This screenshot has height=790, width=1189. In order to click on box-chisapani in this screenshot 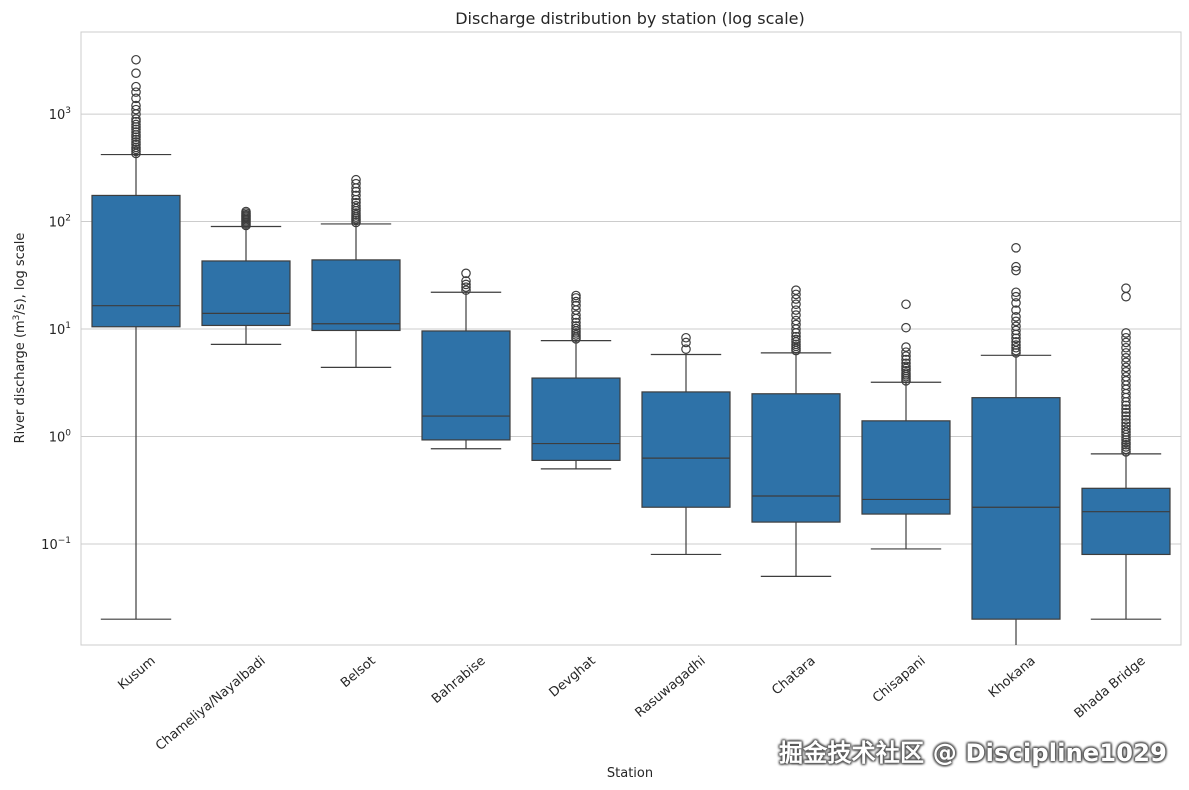, I will do `click(906, 424)`.